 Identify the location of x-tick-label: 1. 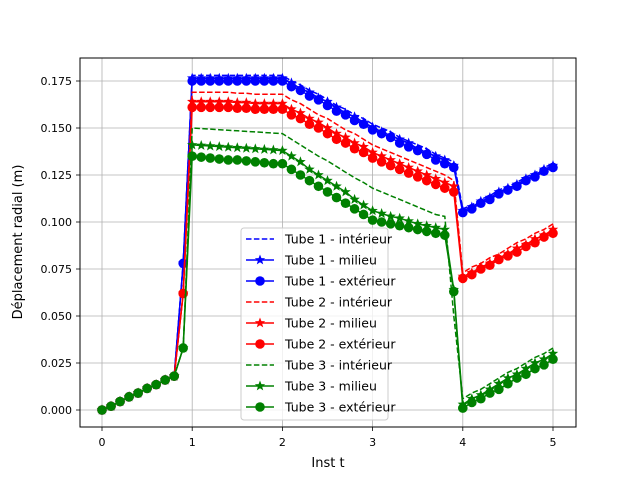
(192, 442).